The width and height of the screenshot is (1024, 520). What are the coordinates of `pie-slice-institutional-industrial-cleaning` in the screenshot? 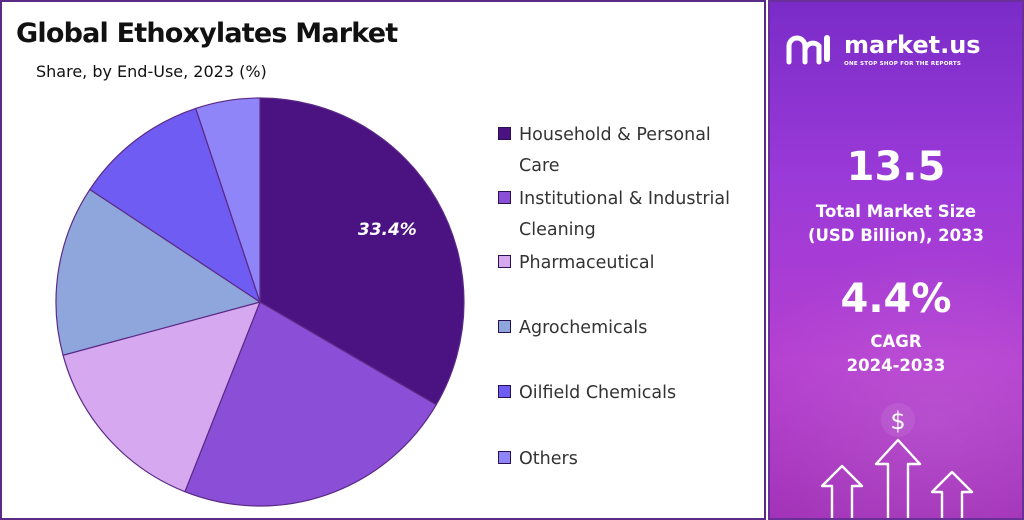 It's located at (311, 404).